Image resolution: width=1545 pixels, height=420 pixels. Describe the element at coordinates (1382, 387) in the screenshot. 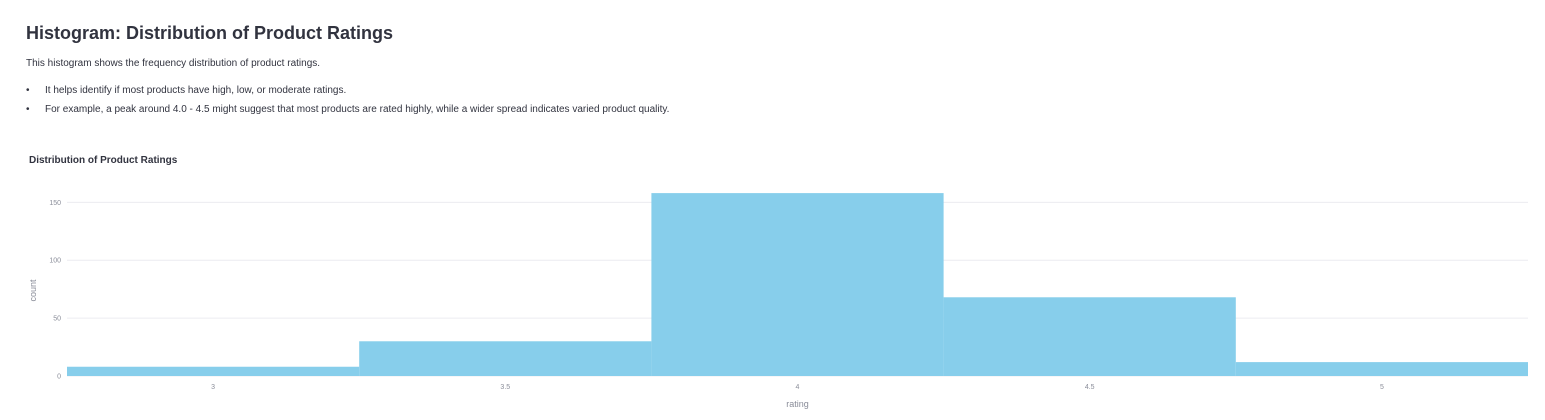

I see `x-tick-label: 5` at that location.